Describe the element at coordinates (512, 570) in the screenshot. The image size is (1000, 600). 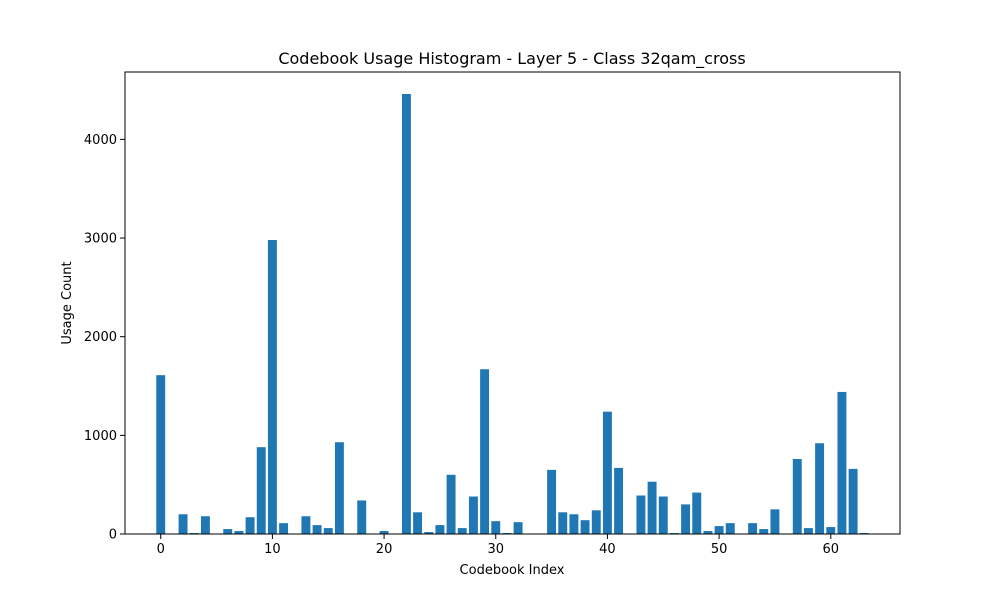
I see `x-axis-label: Codebook Index` at that location.